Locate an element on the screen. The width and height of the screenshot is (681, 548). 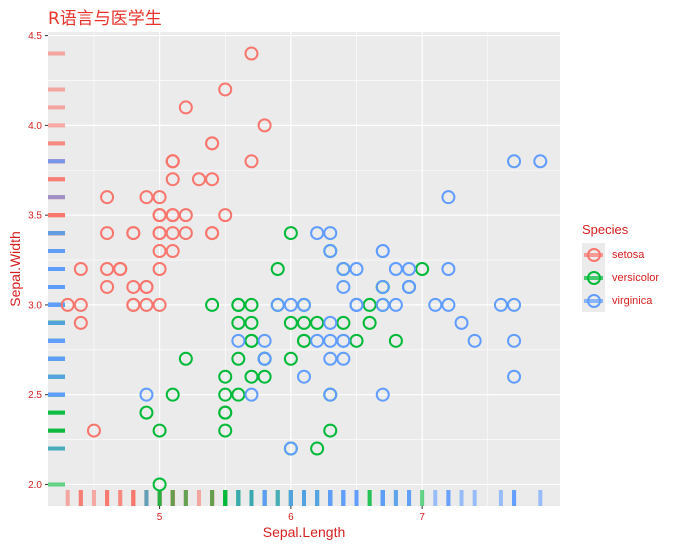
y-axis-title: Sepal.Width is located at coordinates (15, 268).